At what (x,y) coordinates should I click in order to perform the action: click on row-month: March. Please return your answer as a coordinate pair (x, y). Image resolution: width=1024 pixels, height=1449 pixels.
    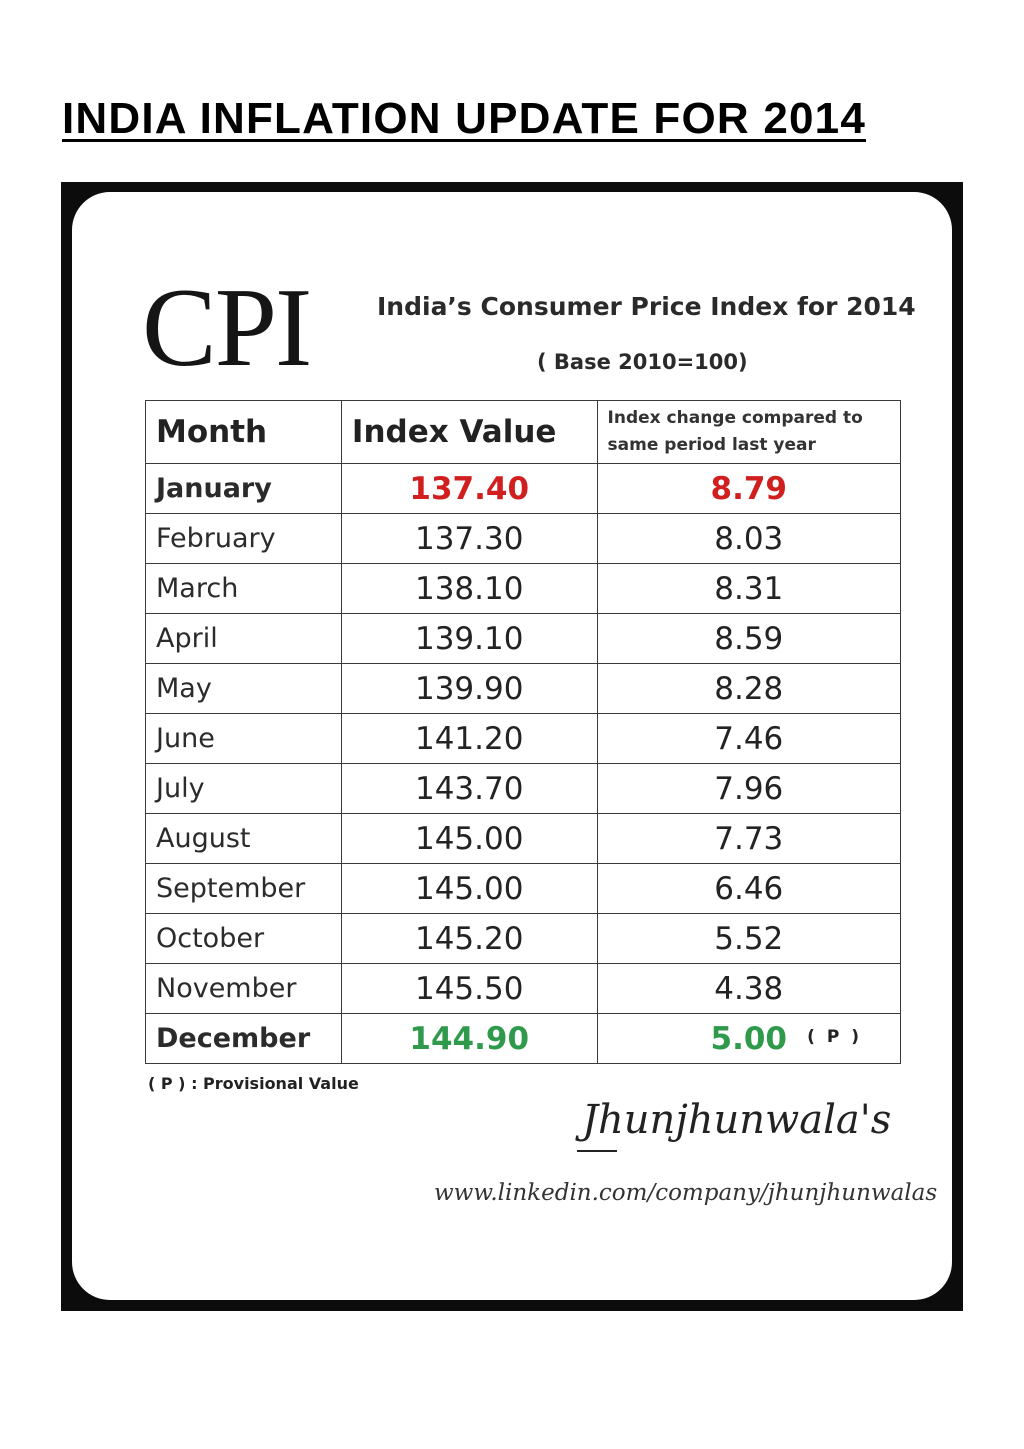
    Looking at the image, I should click on (243, 588).